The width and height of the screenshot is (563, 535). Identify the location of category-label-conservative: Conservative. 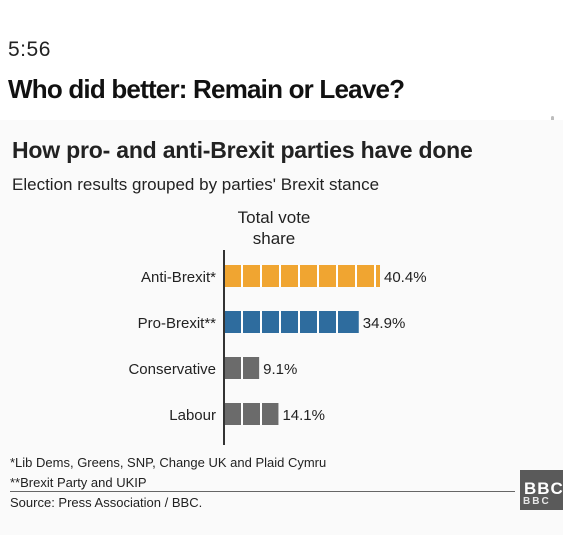
(172, 369).